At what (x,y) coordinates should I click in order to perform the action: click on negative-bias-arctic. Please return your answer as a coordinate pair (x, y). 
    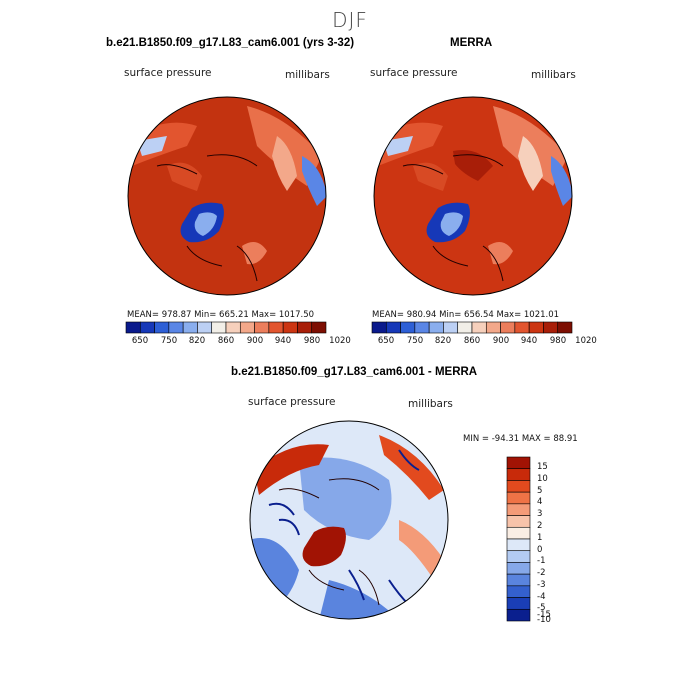
    Looking at the image, I should click on (345, 498).